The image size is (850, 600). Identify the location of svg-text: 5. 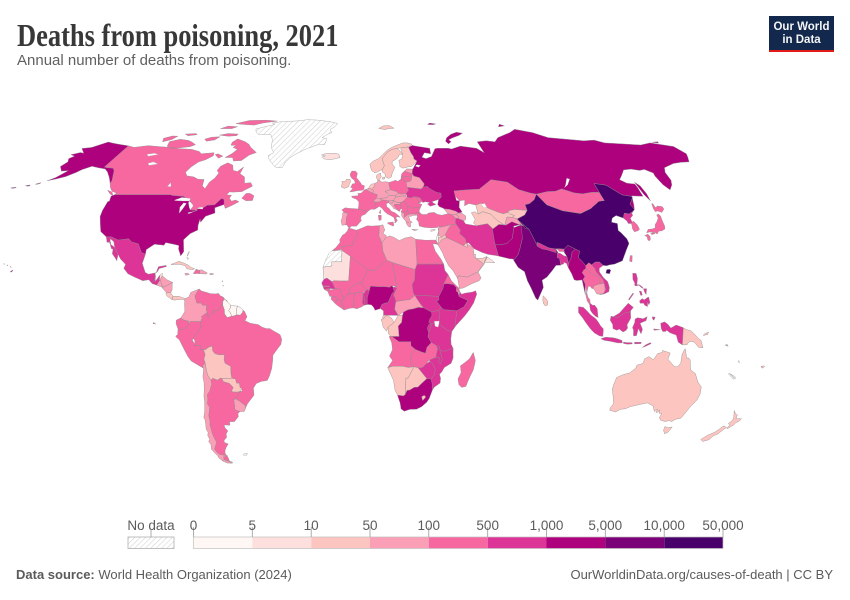
(253, 525).